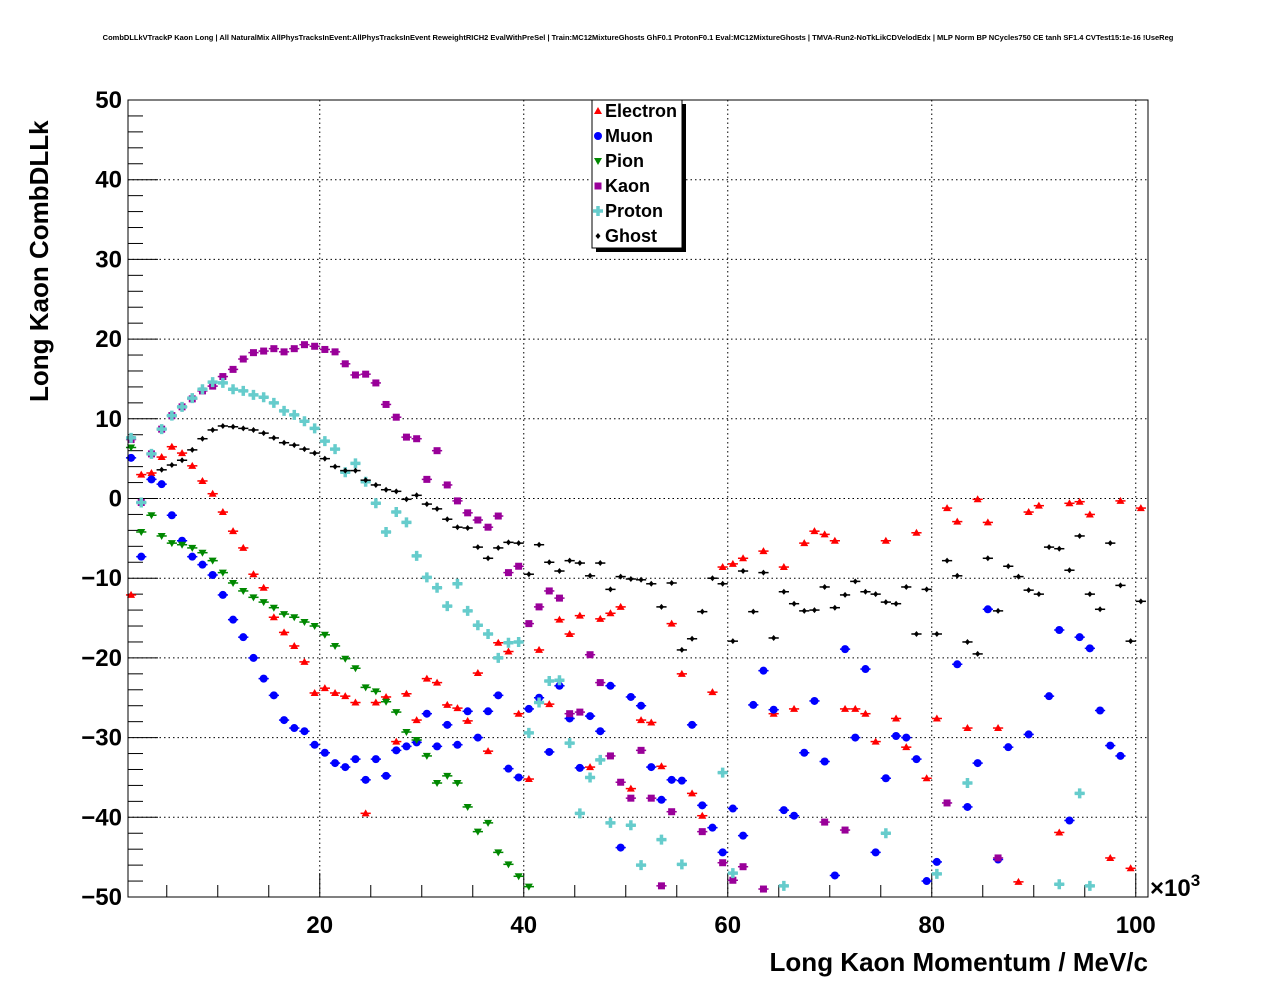  What do you see at coordinates (629, 136) in the screenshot?
I see `legend-label-muon: Muon` at bounding box center [629, 136].